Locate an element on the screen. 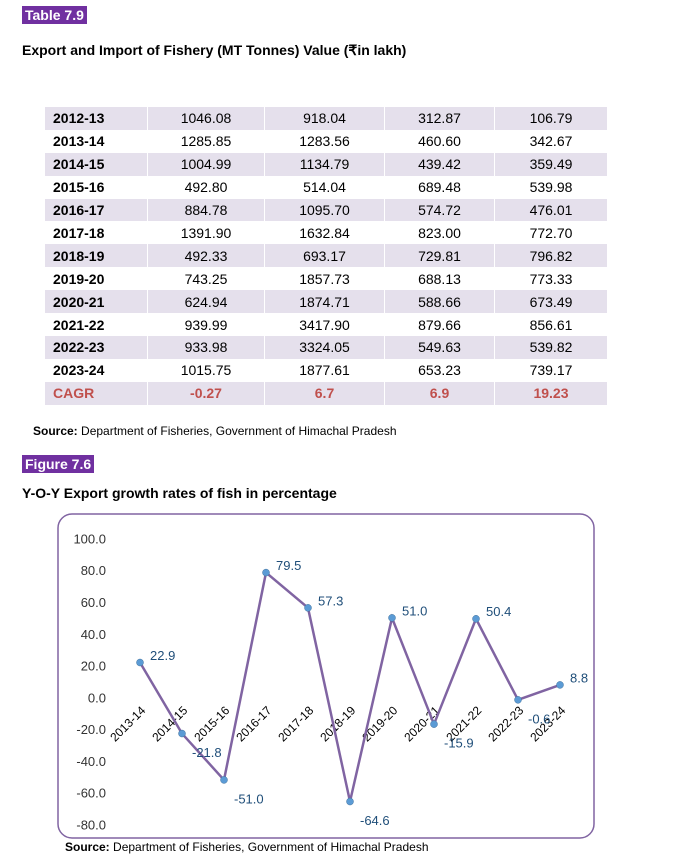 The image size is (673, 855). table-cell: 6.9 is located at coordinates (440, 393).